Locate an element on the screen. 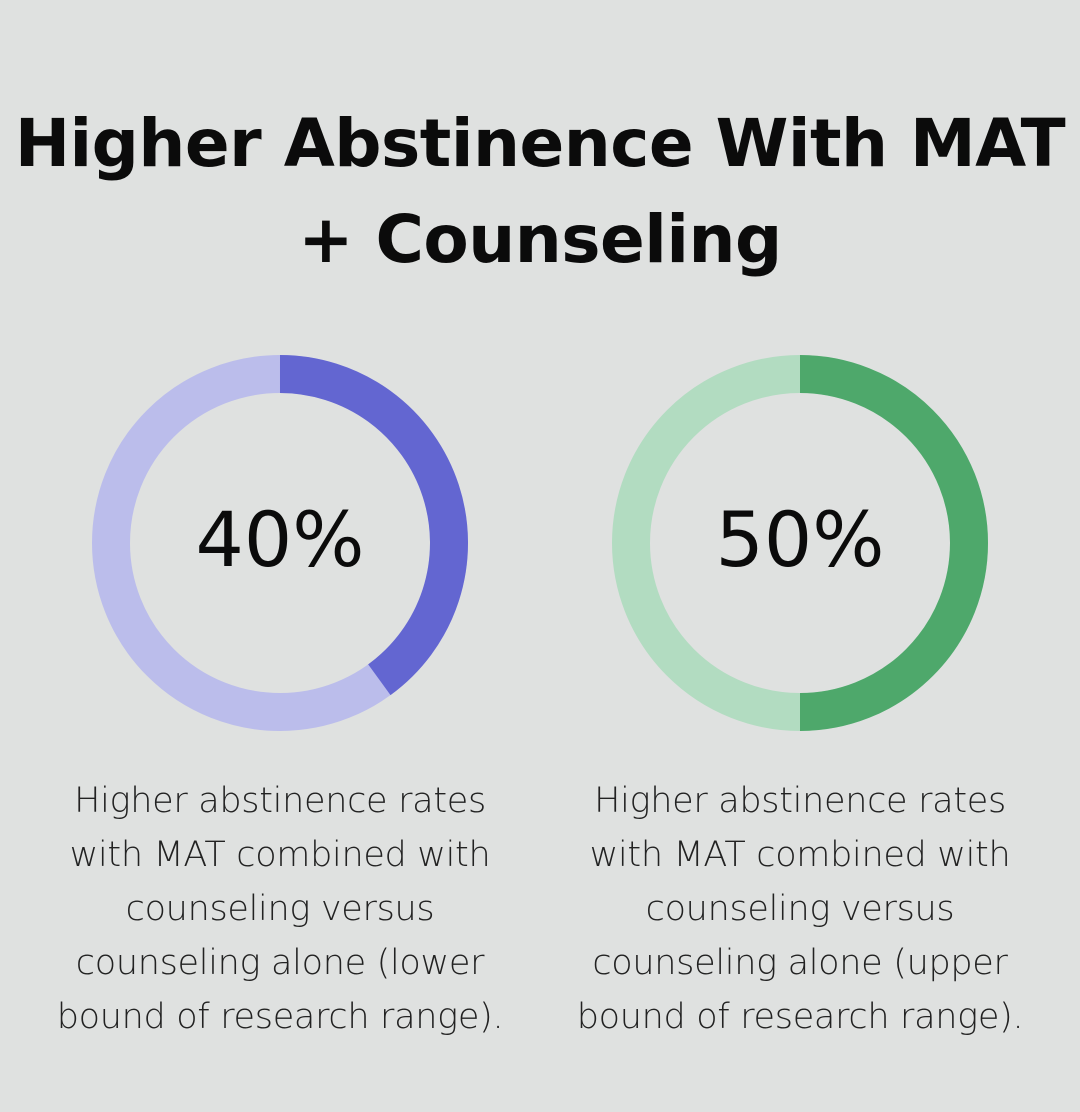 Image resolution: width=1080 pixels, height=1112 pixels. donut-value-label: 50% is located at coordinates (800, 539).